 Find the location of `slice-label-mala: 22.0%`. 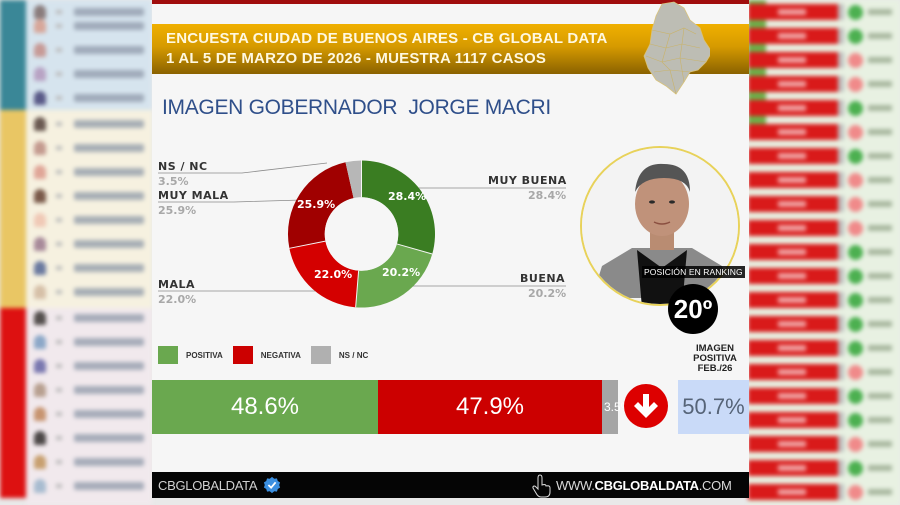

slice-label-mala: 22.0% is located at coordinates (333, 274).